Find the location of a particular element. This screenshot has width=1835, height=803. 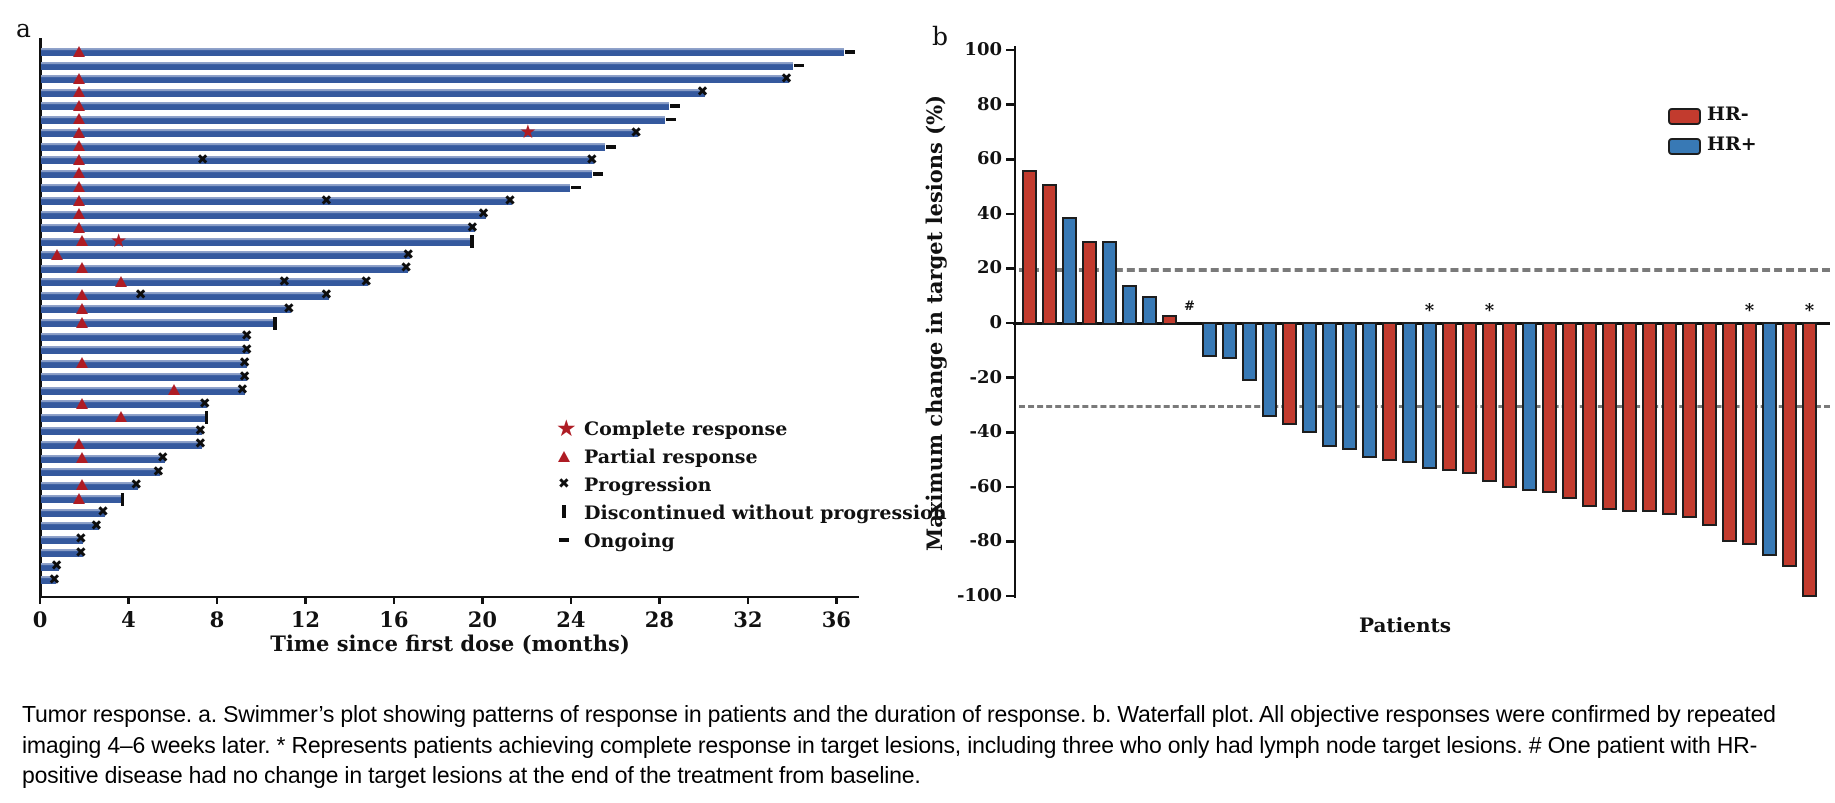

waterfall-zero-line is located at coordinates (1421, 323).